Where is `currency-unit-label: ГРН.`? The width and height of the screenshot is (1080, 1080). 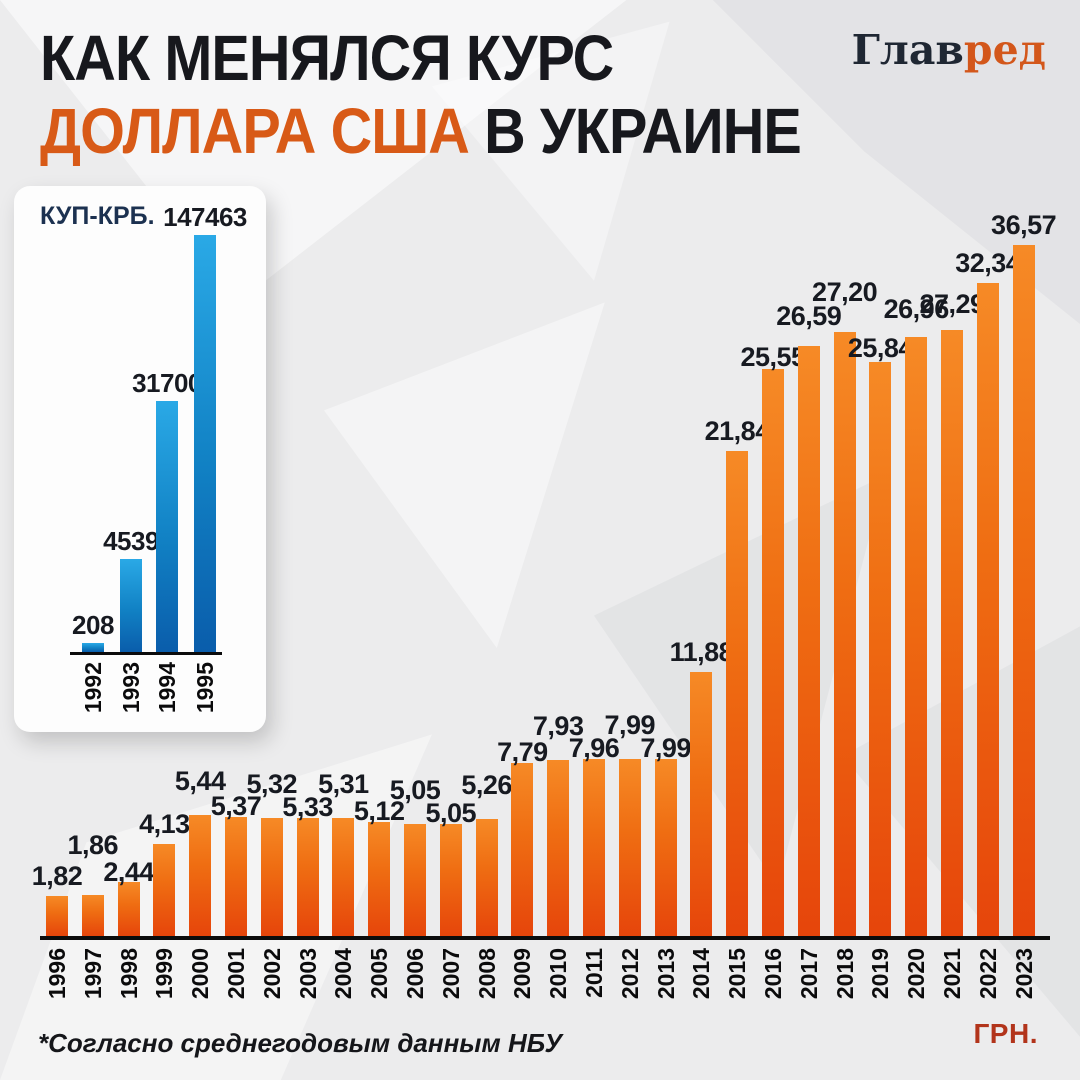
currency-unit-label: ГРН. is located at coordinates (1005, 1033).